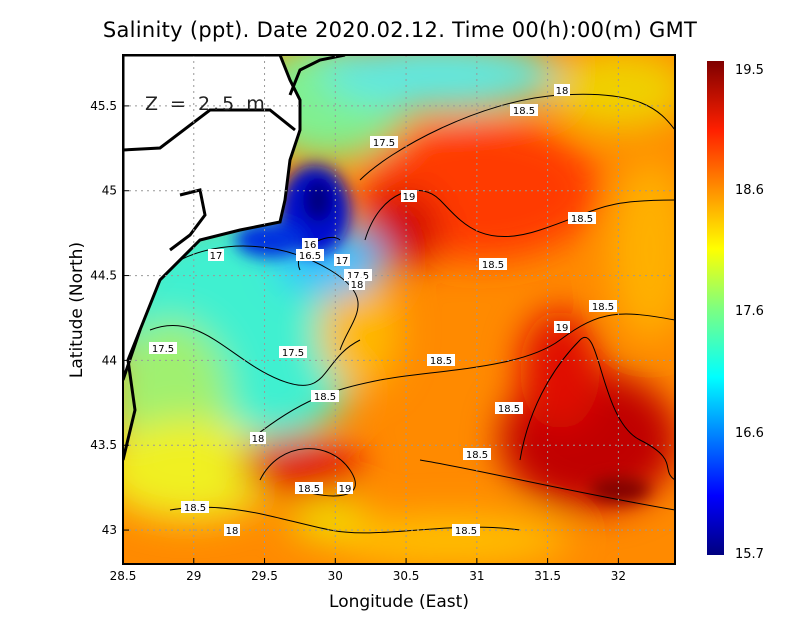 This screenshot has height=618, width=800. I want to click on colorbar-tick-label: 17.6, so click(749, 311).